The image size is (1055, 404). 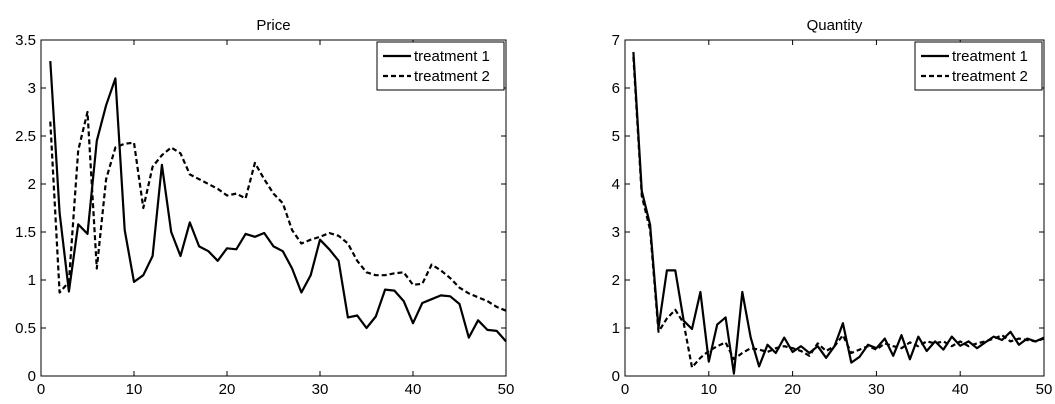 What do you see at coordinates (25, 136) in the screenshot?
I see `y-tick-label: 2.5` at bounding box center [25, 136].